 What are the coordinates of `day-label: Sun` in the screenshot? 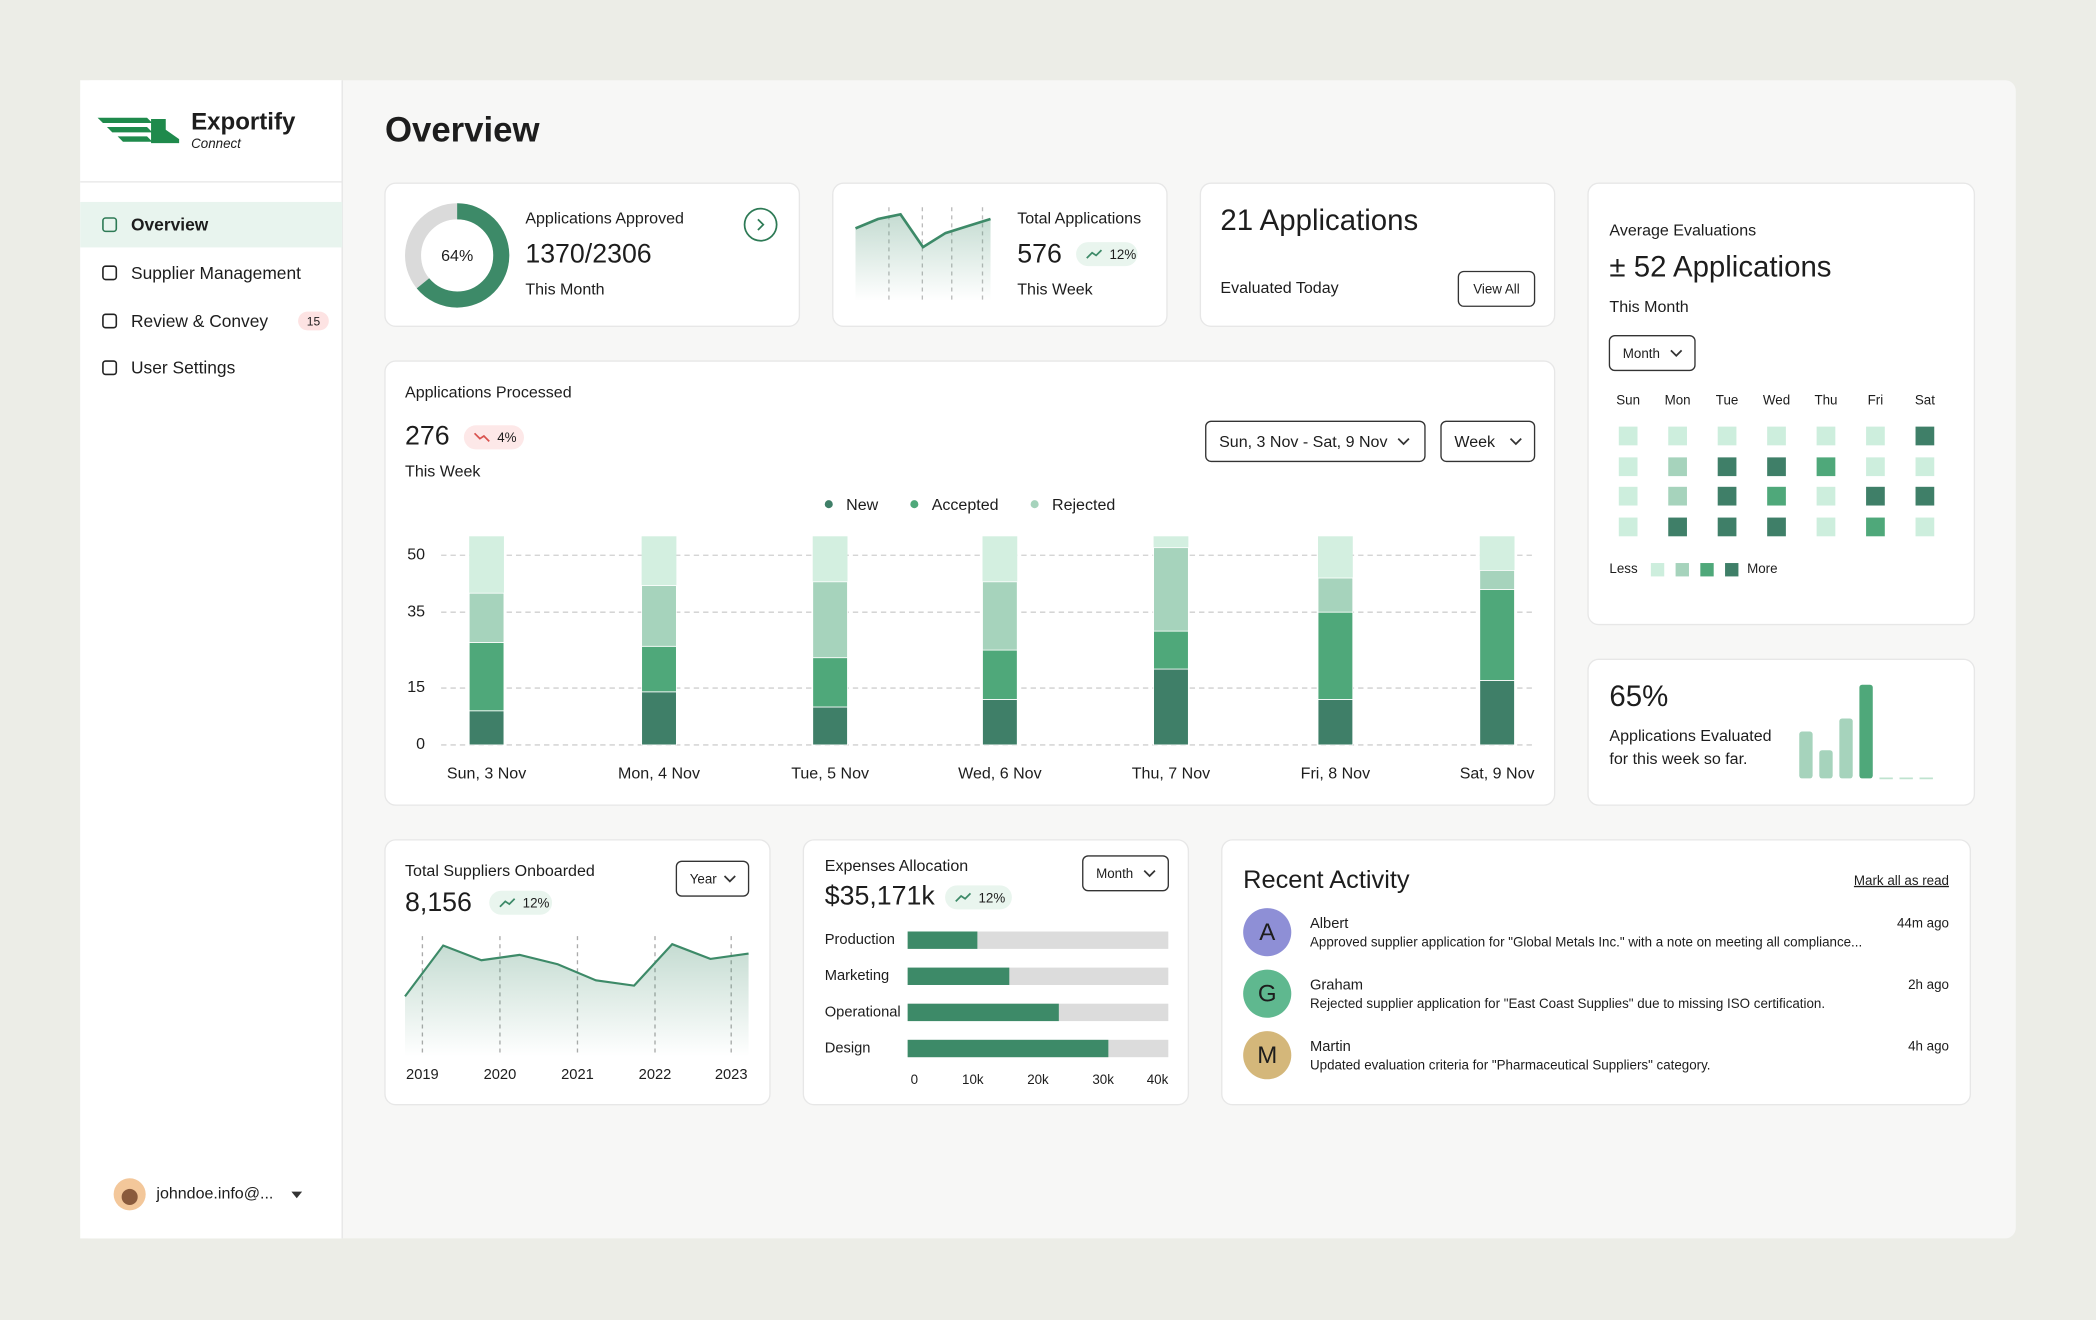 It's located at (1628, 400).